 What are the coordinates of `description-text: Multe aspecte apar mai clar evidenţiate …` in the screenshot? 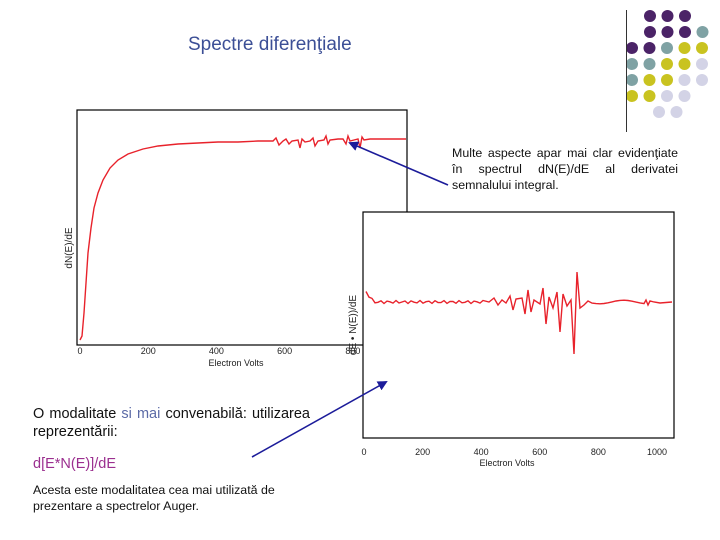 It's located at (565, 169).